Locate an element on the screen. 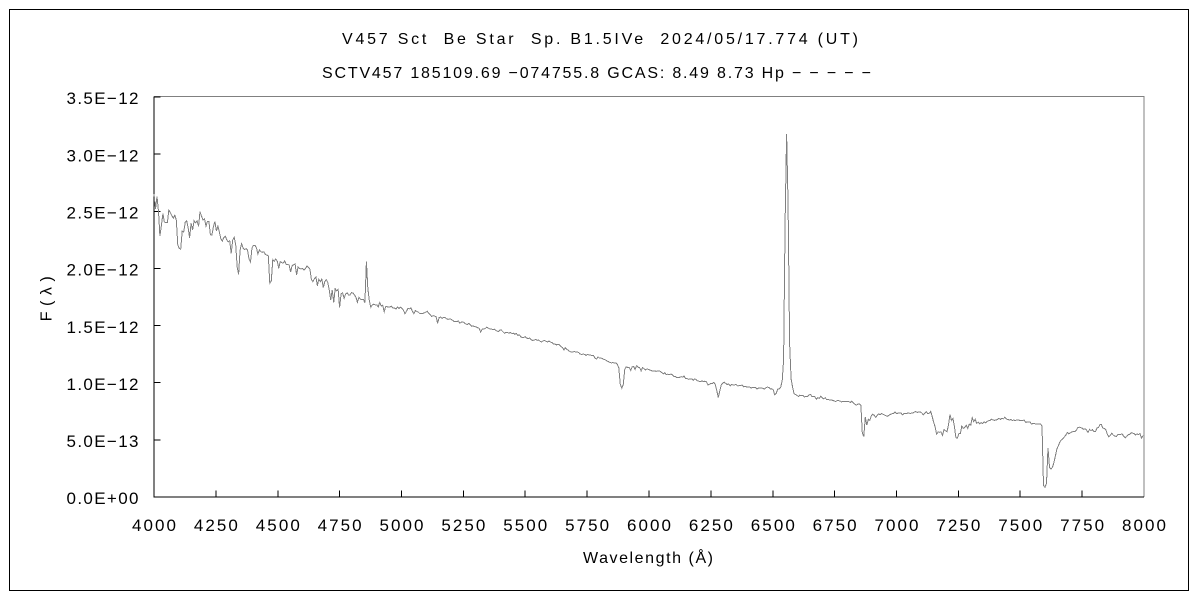 This screenshot has height=600, width=1200. svg-text: 0.0E+00 is located at coordinates (103, 498).